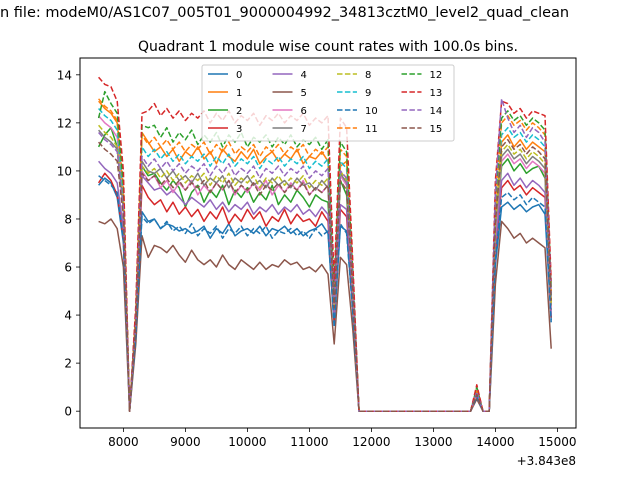 The image size is (640, 480). What do you see at coordinates (368, 75) in the screenshot?
I see `legend-label-8: 8` at bounding box center [368, 75].